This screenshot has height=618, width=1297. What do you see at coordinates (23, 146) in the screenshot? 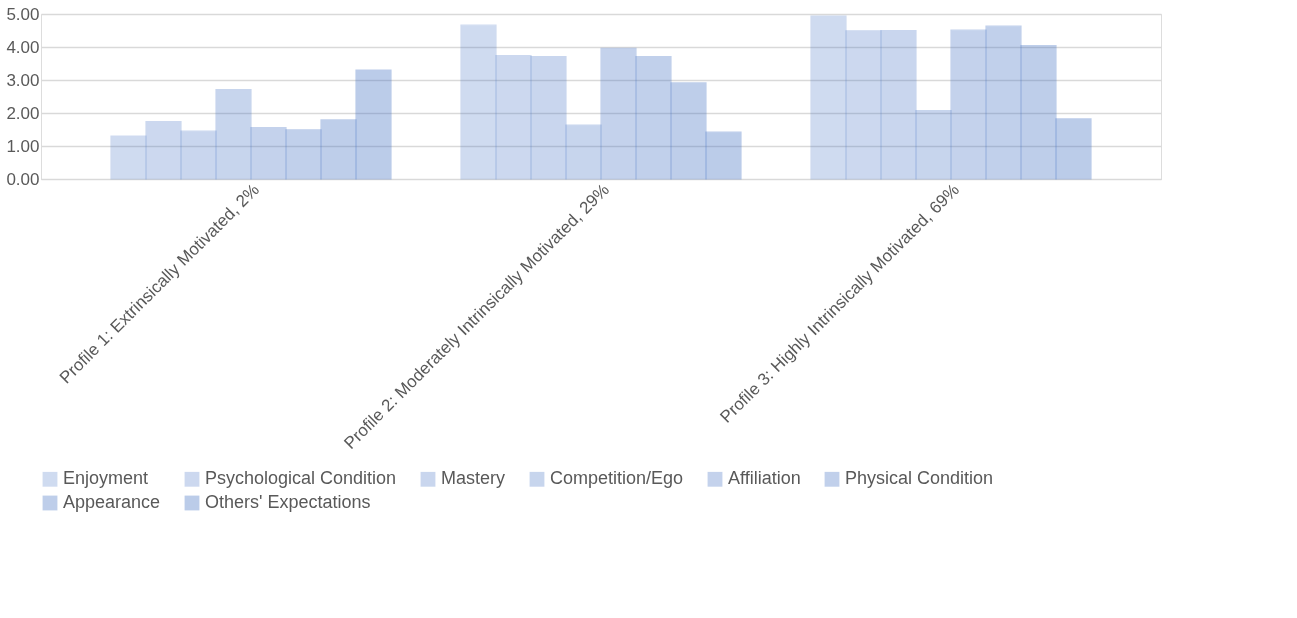
I see `y-tick-label: 1.00` at bounding box center [23, 146].